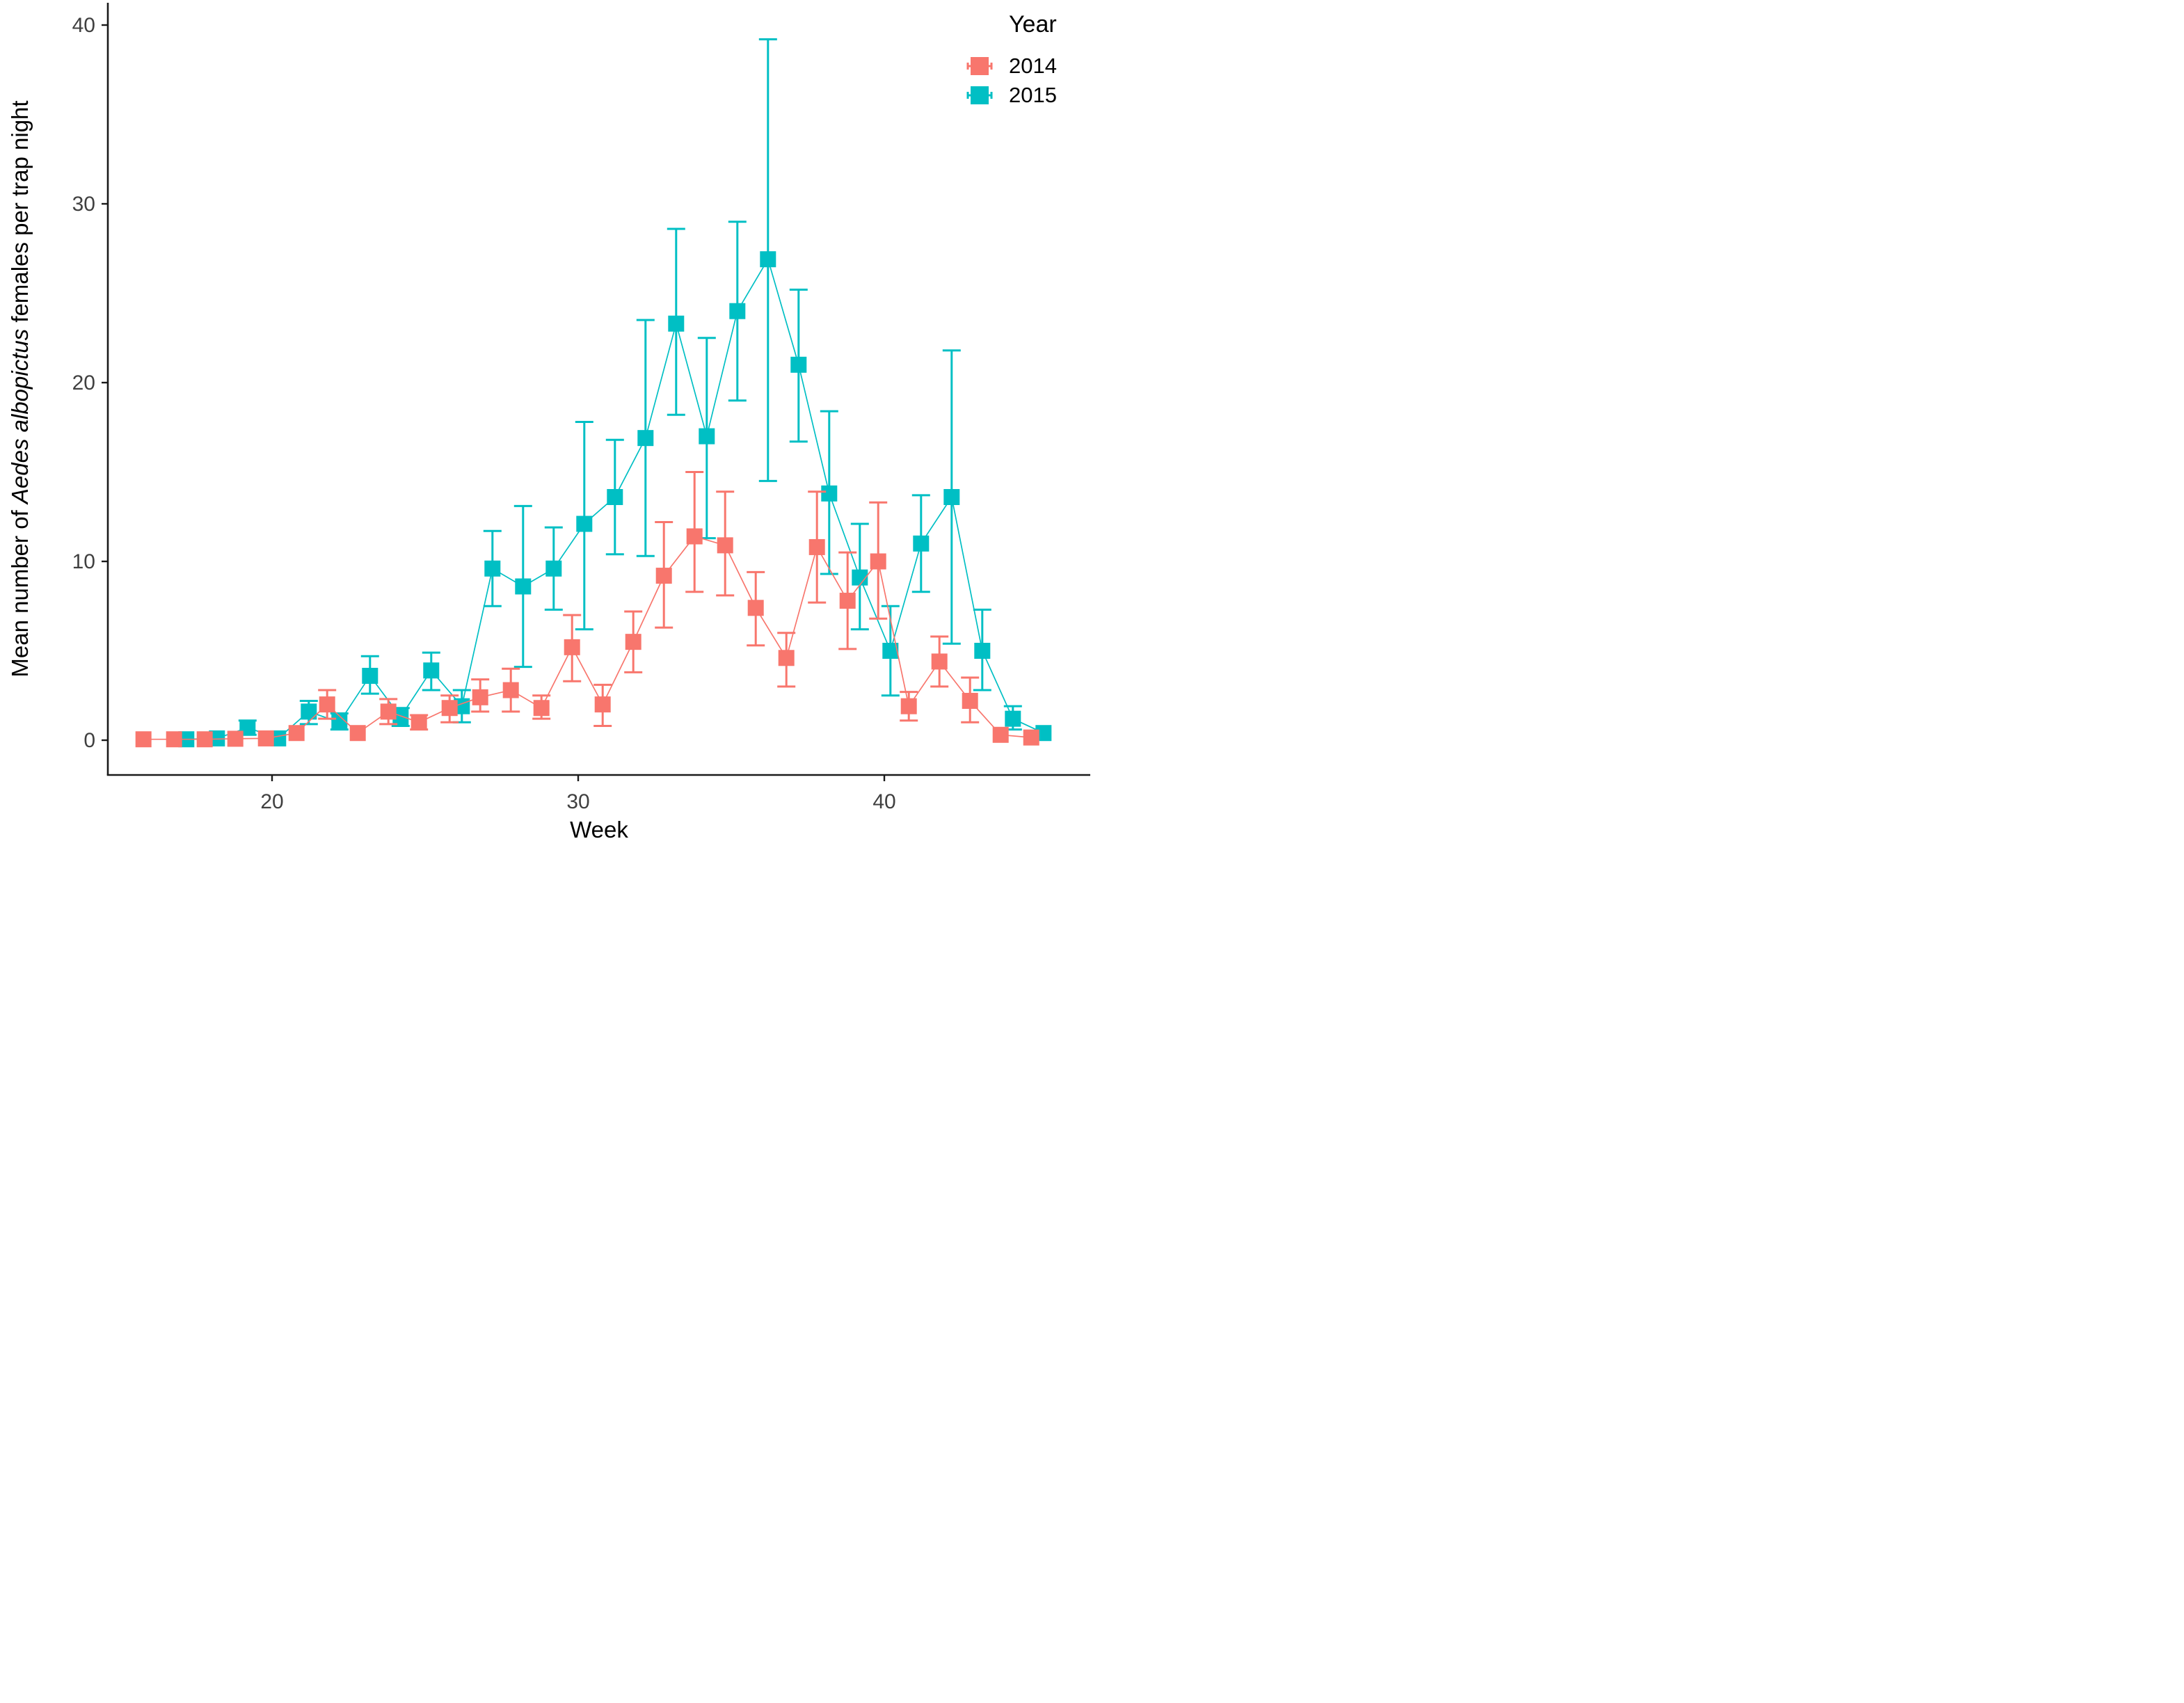 This screenshot has height=1703, width=2184. I want to click on data-point-2015-w38, so click(829, 493).